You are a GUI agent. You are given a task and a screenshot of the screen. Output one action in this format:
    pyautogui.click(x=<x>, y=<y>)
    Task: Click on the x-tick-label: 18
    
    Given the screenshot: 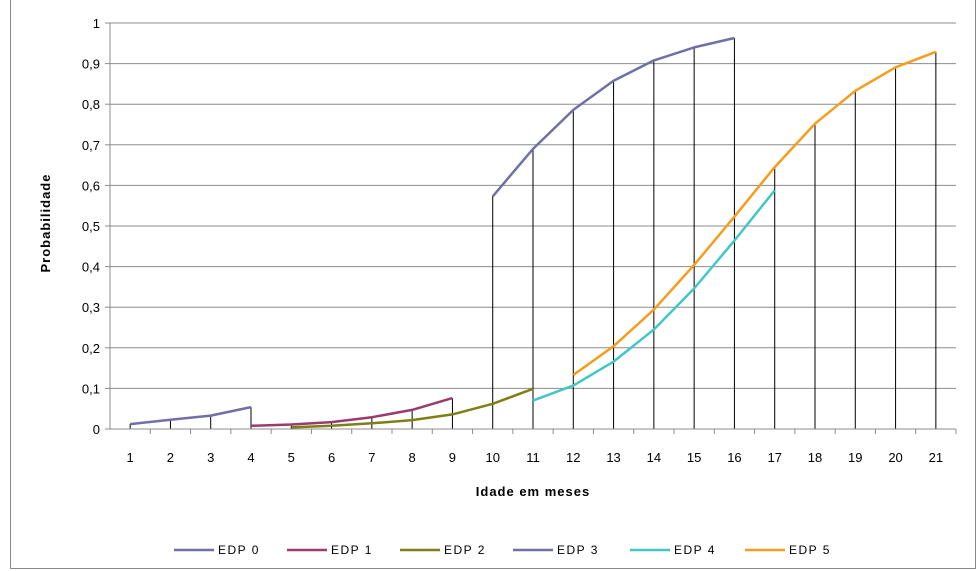 What is the action you would take?
    pyautogui.click(x=815, y=457)
    